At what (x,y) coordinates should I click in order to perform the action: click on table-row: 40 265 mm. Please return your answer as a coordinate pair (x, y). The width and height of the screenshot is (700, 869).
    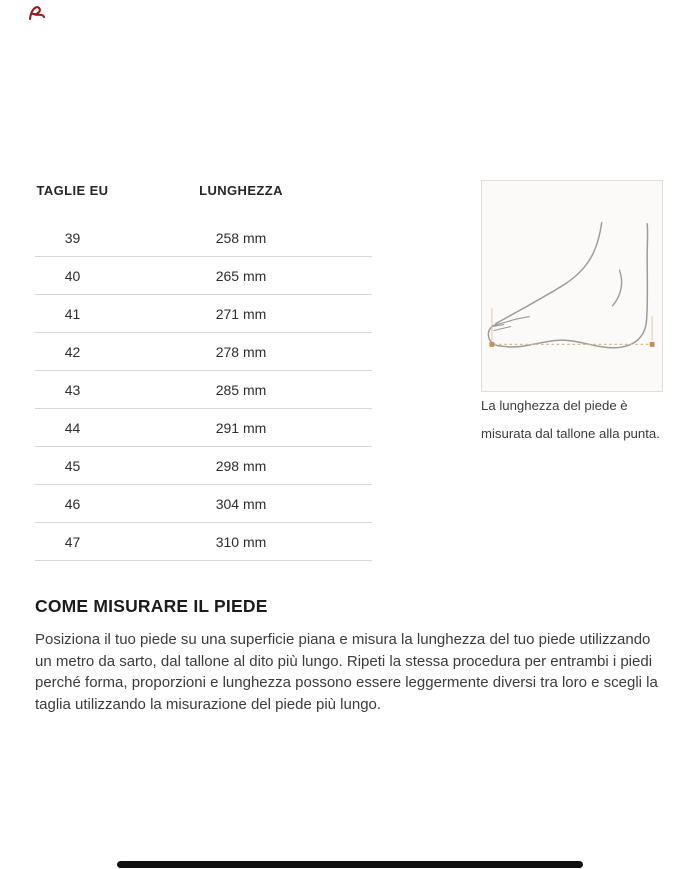
    Looking at the image, I should click on (203, 276).